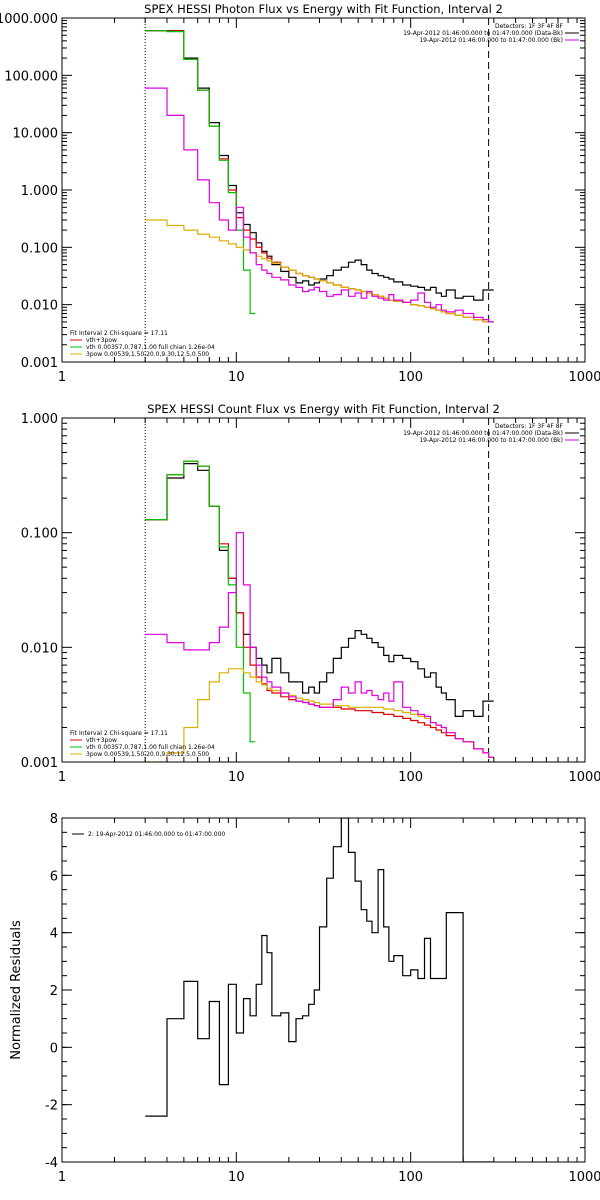 The image size is (600, 1200). Describe the element at coordinates (54, 934) in the screenshot. I see `y-tick-label: 4` at that location.